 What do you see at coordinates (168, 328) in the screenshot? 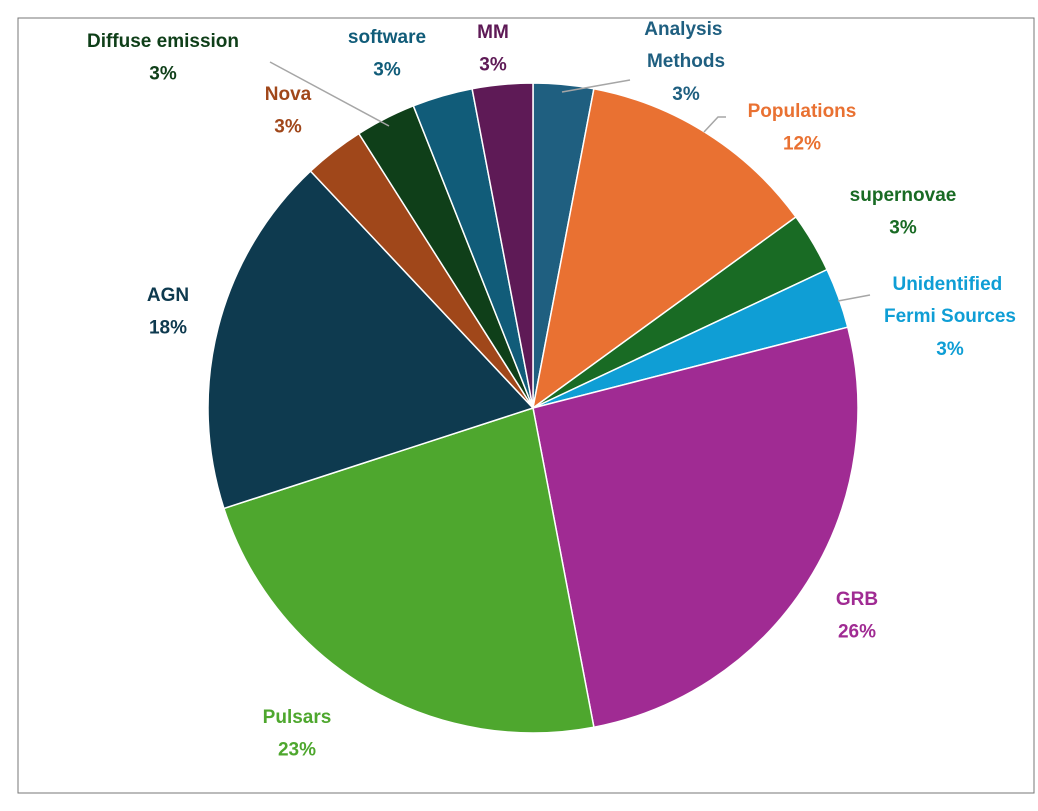
I see `slice-value-label: 18%` at bounding box center [168, 328].